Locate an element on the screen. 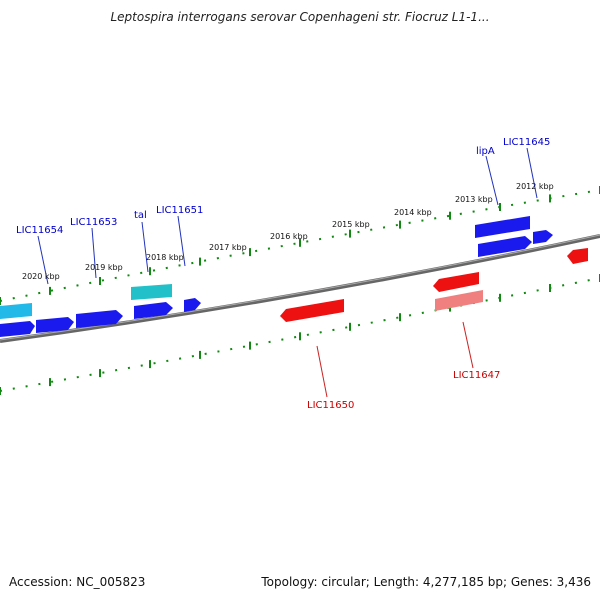  kbp-label: 2013 kbp is located at coordinates (474, 199).